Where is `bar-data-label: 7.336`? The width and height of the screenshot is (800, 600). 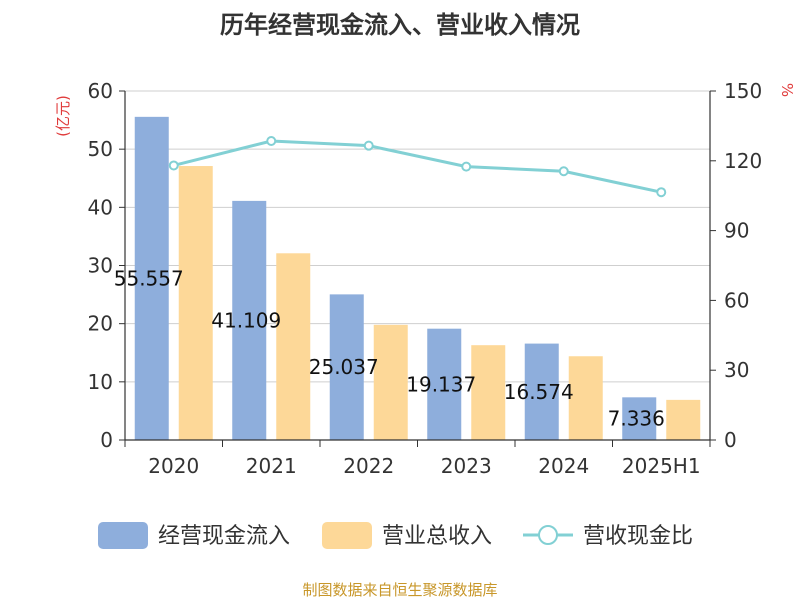 bar-data-label: 7.336 is located at coordinates (636, 419).